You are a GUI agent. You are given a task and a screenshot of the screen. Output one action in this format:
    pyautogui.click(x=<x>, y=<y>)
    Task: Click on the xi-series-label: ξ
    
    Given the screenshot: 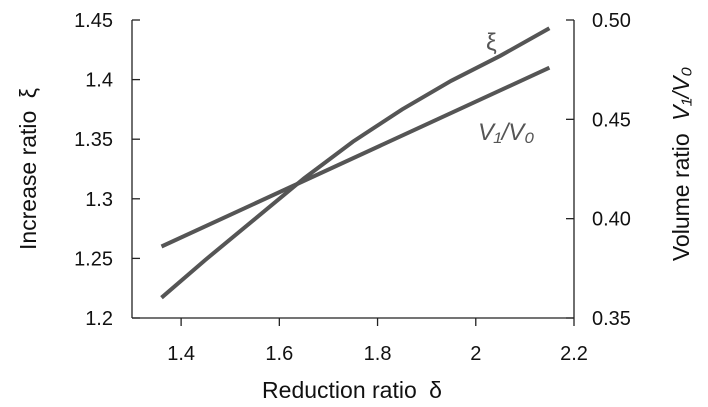 What is the action you would take?
    pyautogui.click(x=491, y=42)
    